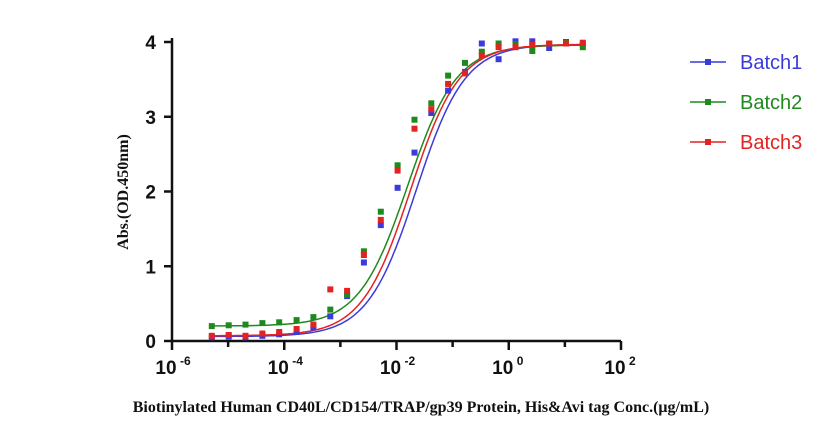  I want to click on x-tick-exponent: -6, so click(185, 361).